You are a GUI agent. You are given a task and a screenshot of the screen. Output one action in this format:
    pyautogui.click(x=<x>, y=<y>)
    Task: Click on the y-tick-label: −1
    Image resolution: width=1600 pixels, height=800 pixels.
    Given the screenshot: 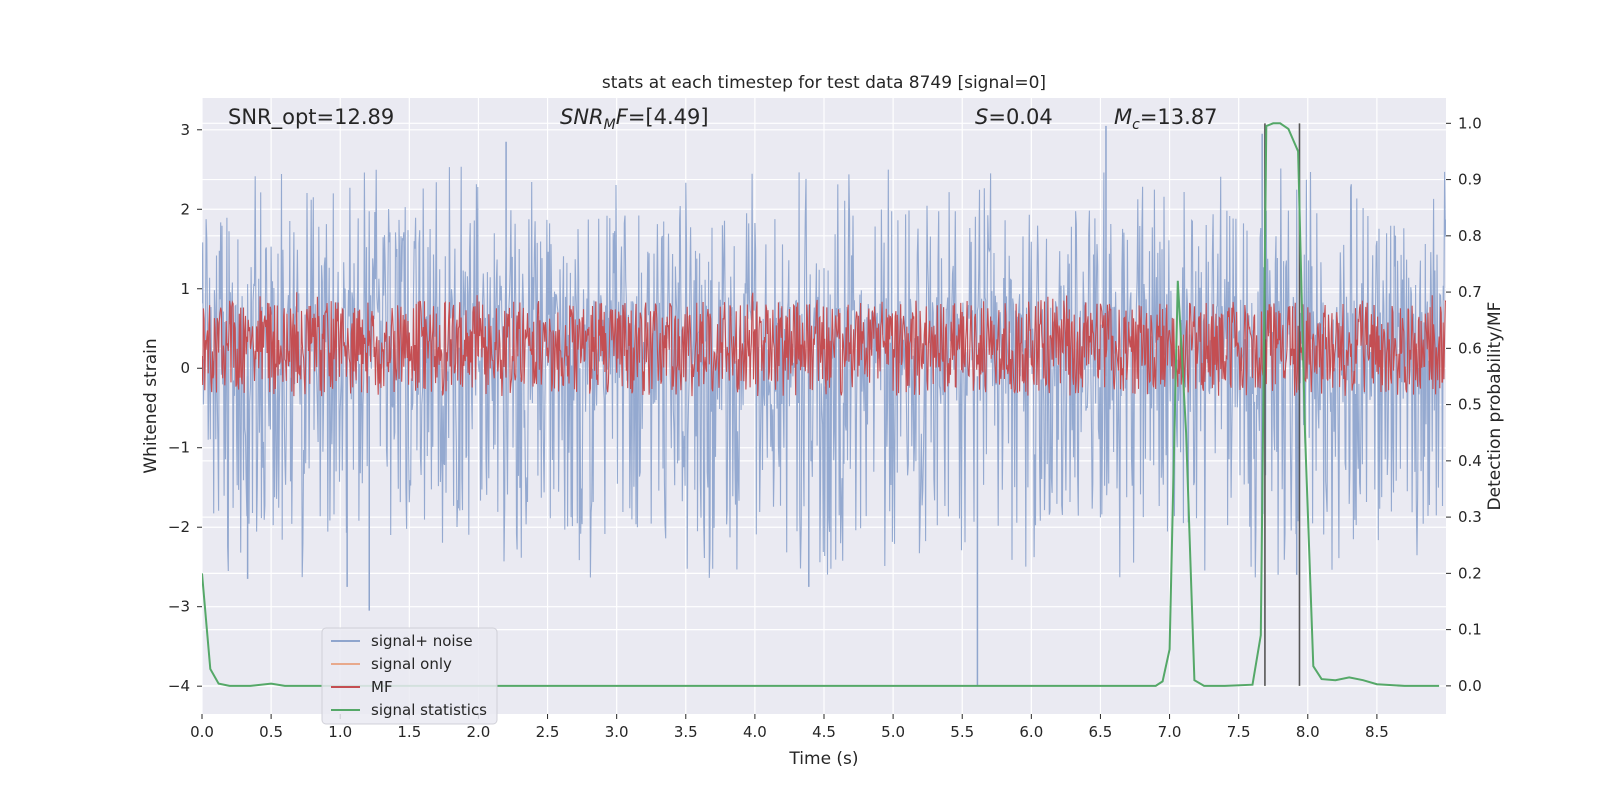 What is the action you would take?
    pyautogui.click(x=179, y=448)
    